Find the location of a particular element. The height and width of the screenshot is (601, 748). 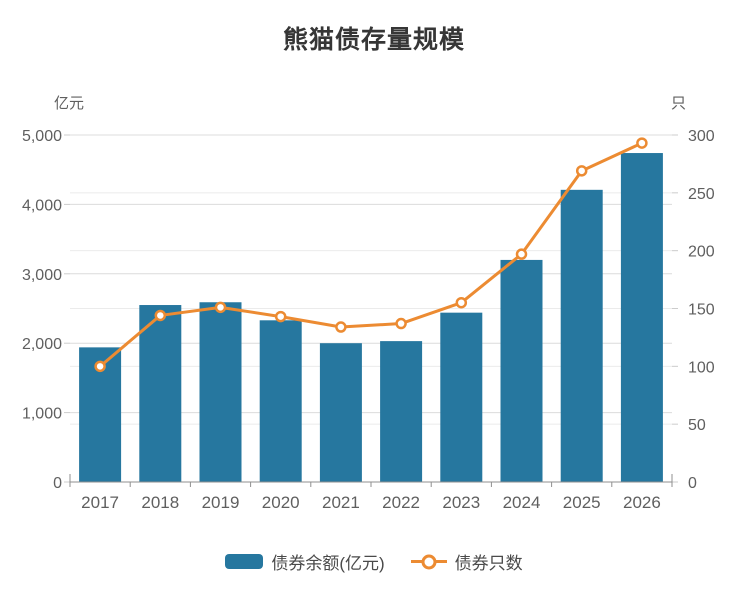

line-point-2025 is located at coordinates (581, 171).